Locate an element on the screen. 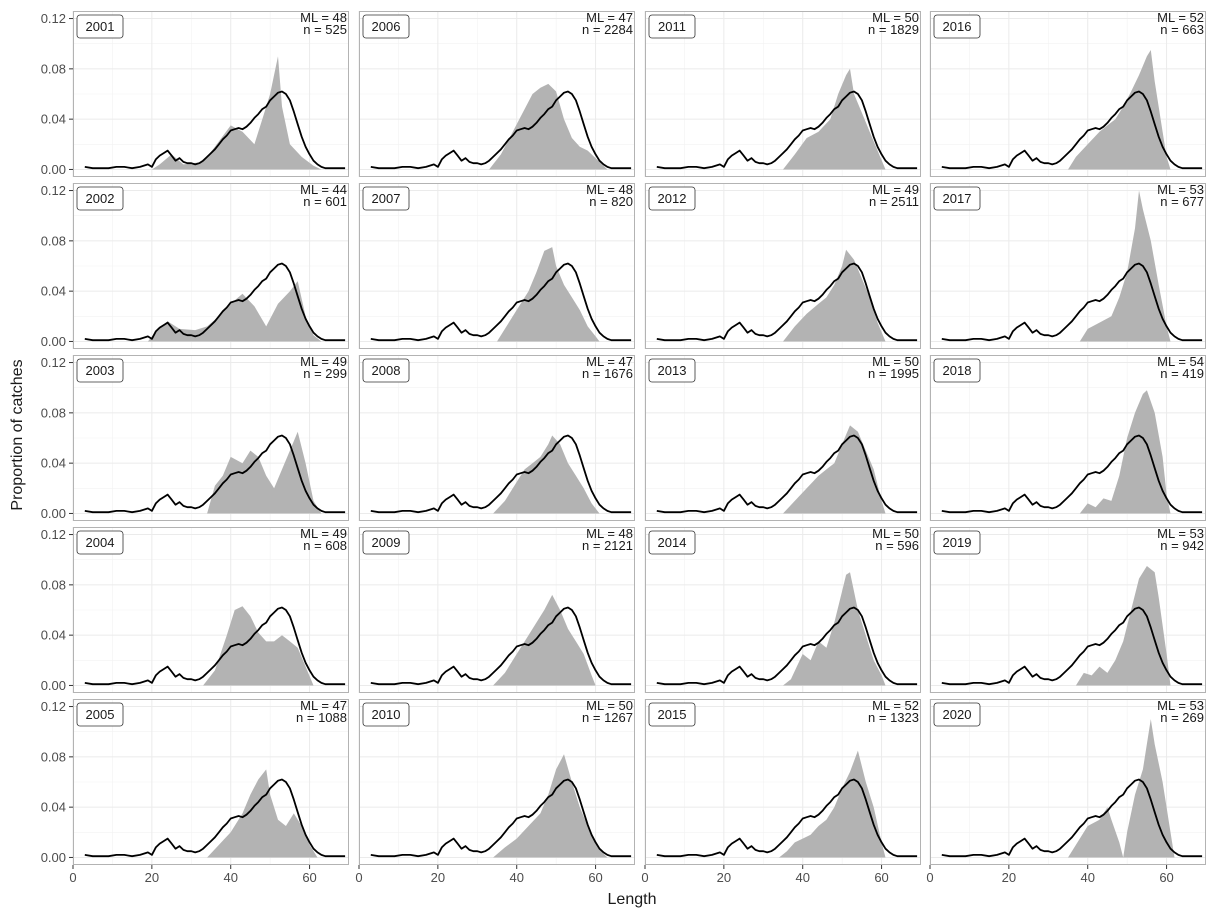  catch-area-2019 is located at coordinates (1123, 626).